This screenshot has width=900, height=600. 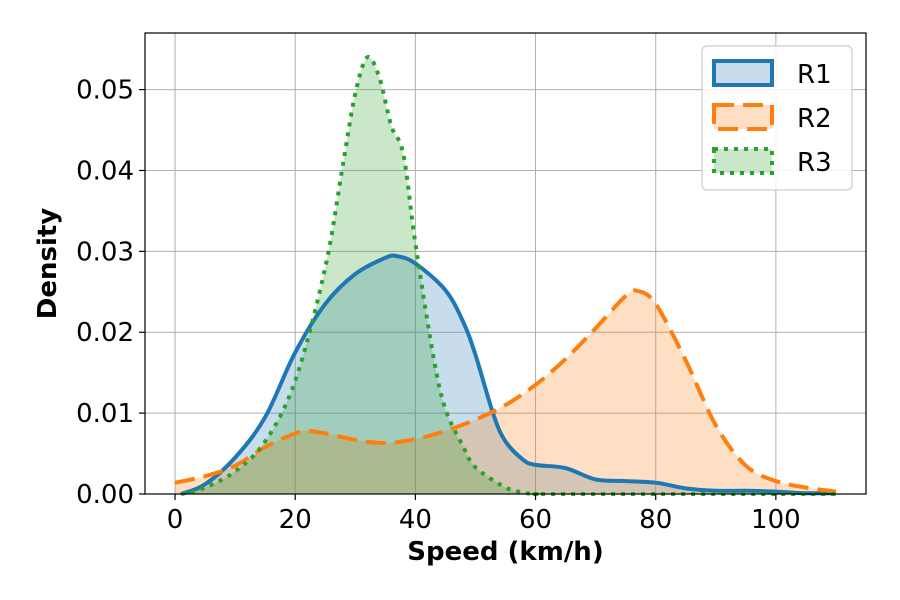 What do you see at coordinates (105, 414) in the screenshot?
I see `y-tick-label: 0.01` at bounding box center [105, 414].